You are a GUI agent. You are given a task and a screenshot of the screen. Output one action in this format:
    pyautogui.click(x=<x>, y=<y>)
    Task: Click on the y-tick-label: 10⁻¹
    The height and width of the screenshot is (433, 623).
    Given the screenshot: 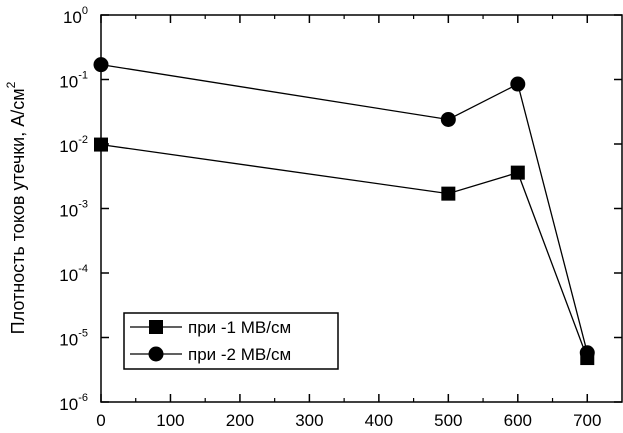 What is the action you would take?
    pyautogui.click(x=73, y=81)
    